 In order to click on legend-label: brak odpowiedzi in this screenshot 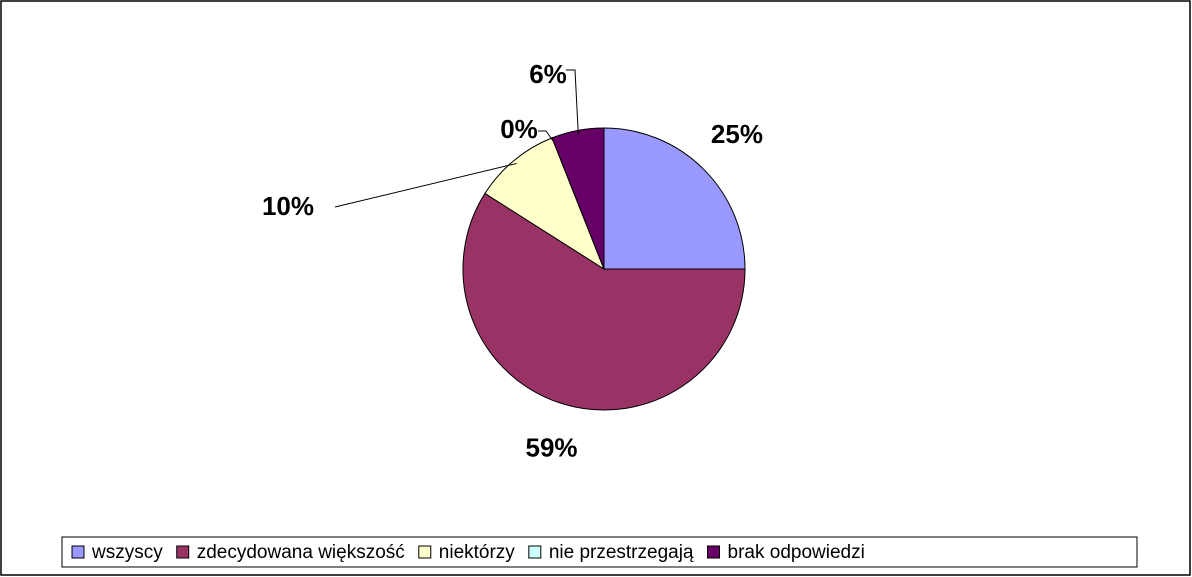, I will do `click(796, 552)`.